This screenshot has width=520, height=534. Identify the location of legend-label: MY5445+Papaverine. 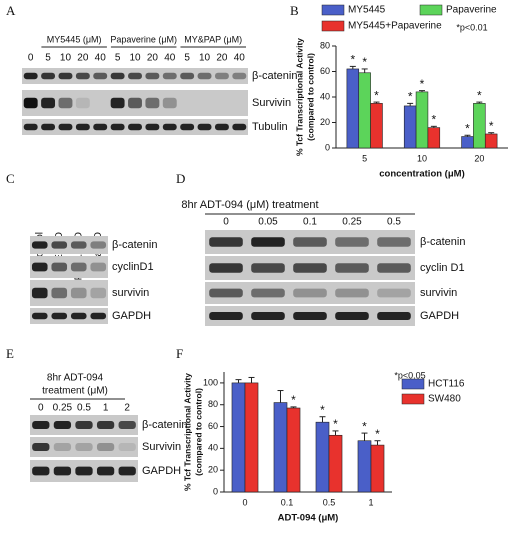
(395, 26).